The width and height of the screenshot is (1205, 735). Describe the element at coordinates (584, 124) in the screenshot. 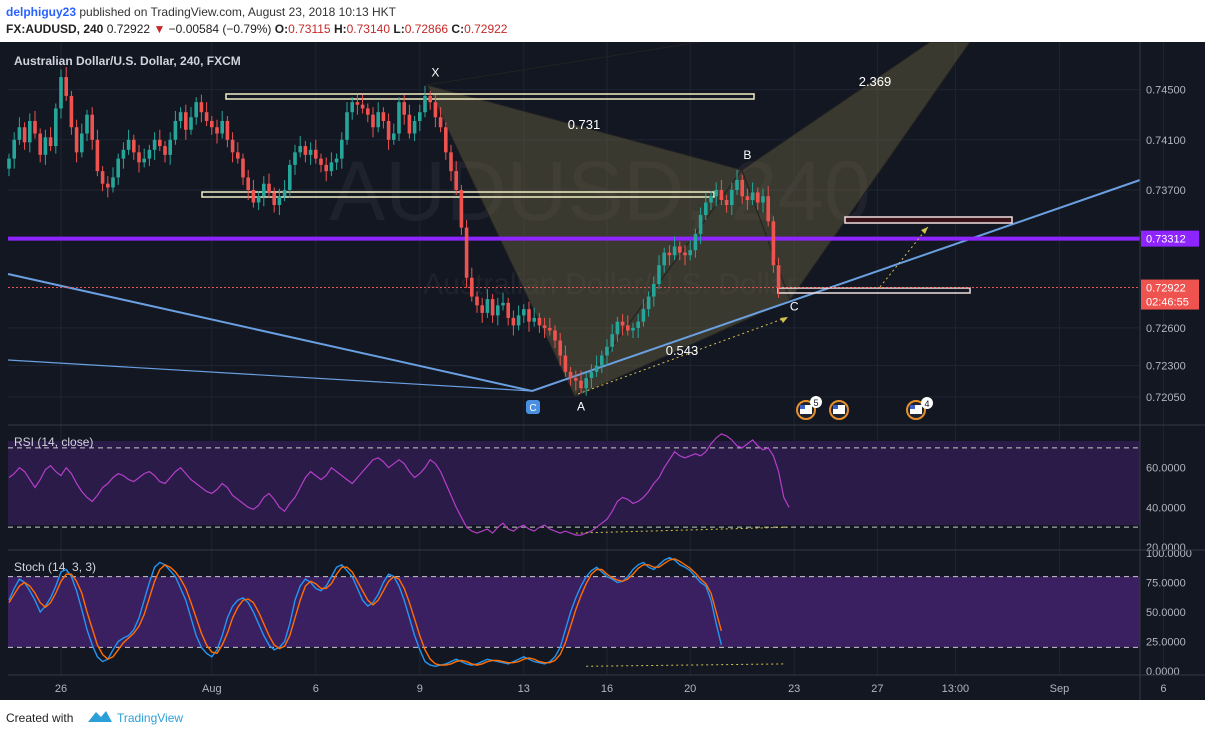

I see `ratio-label-xb: 0.731` at that location.